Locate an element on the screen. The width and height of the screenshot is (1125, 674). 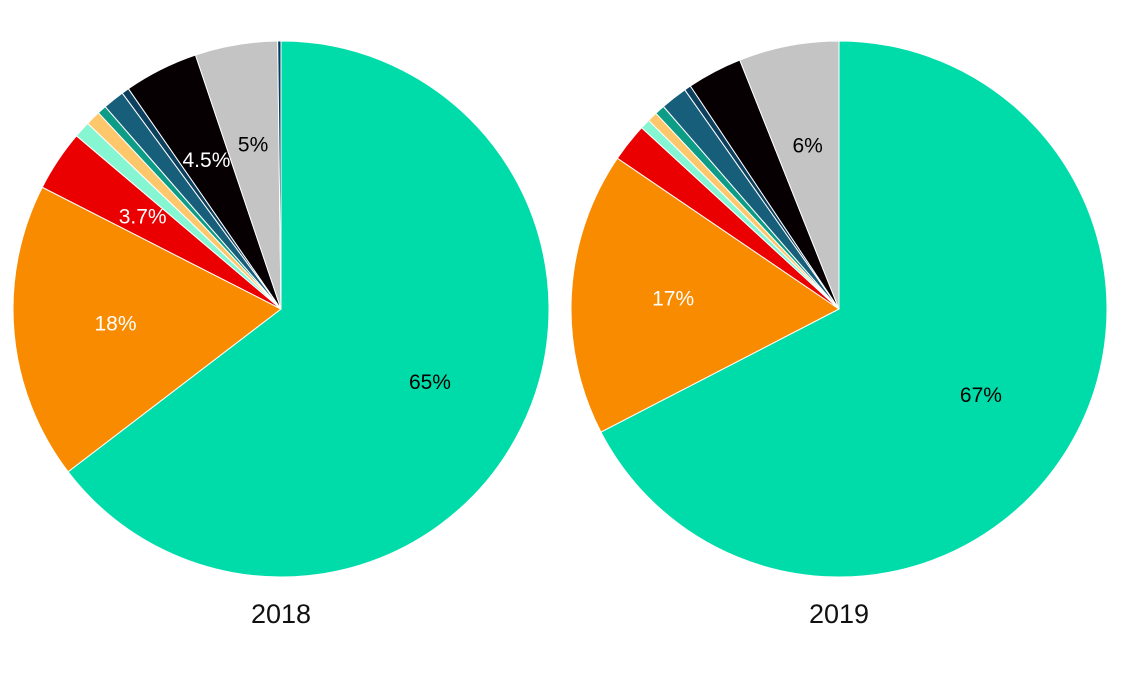
slice-data-label: 65% is located at coordinates (430, 382).